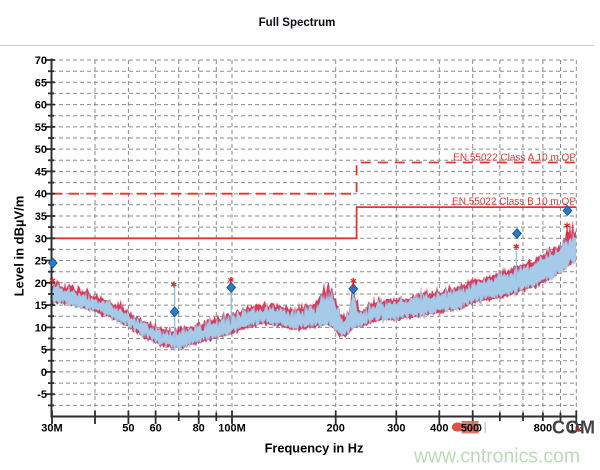 The image size is (600, 470). What do you see at coordinates (314, 448) in the screenshot?
I see `svg-text: Frequency in Hz` at bounding box center [314, 448].